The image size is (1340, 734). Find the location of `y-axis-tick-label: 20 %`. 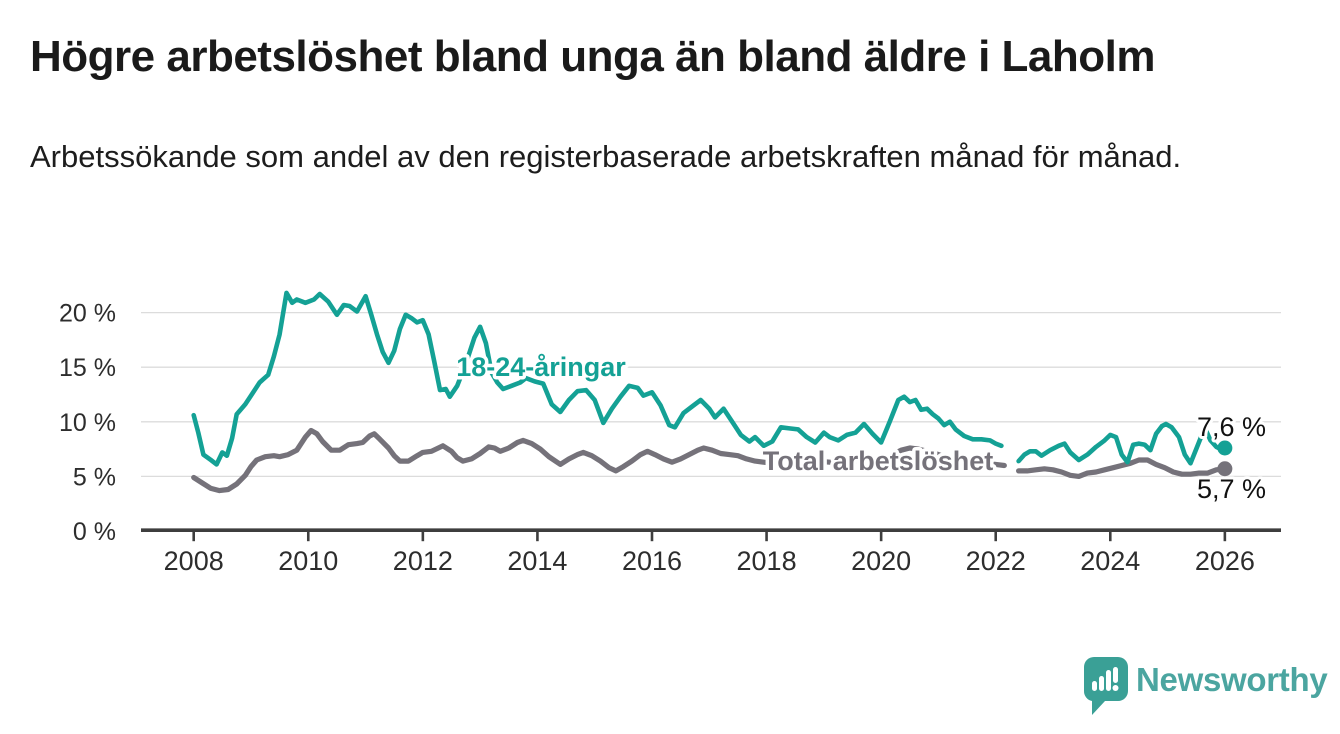

y-axis-tick-label: 20 % is located at coordinates (87, 314).